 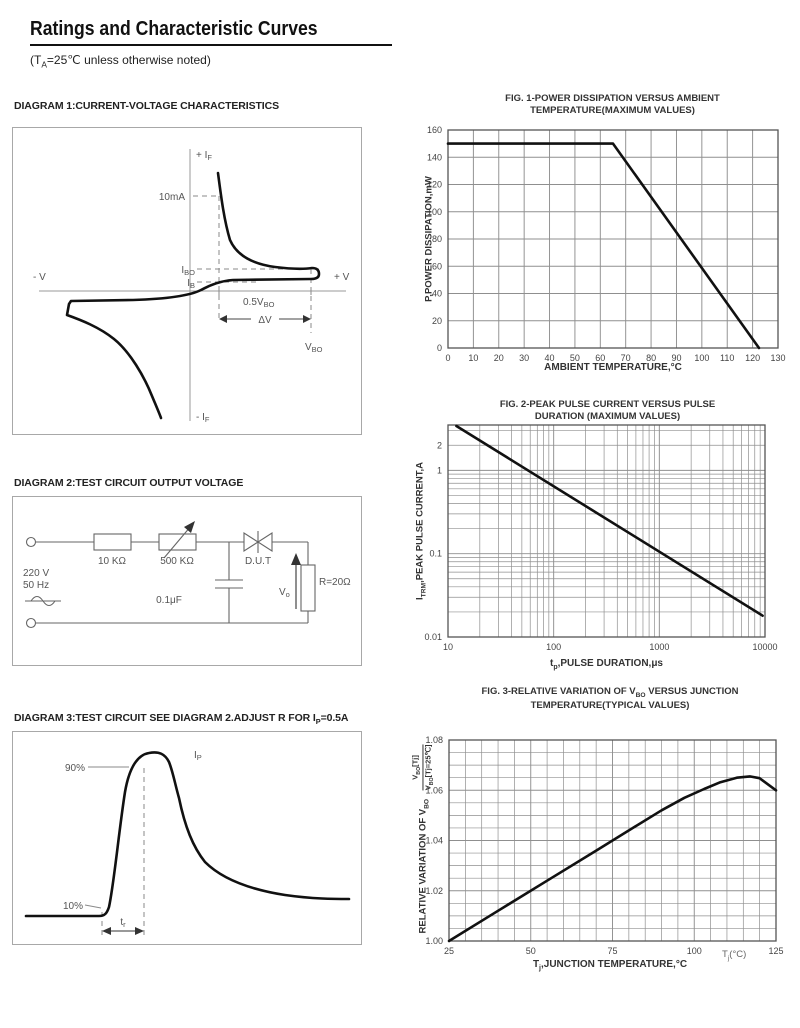 What do you see at coordinates (123, 923) in the screenshot?
I see `label-tr: tr` at bounding box center [123, 923].